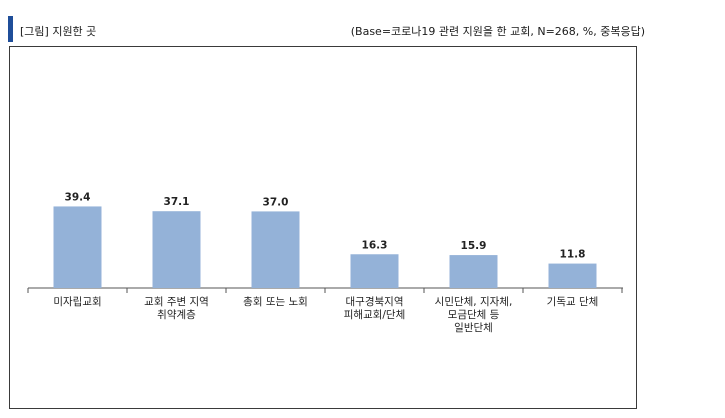 The height and width of the screenshot is (418, 725). Describe the element at coordinates (497, 31) in the screenshot. I see `base-note: (Base=코로나19 관련 지원을 한 교회, N=268, %, 중복응답)` at that location.